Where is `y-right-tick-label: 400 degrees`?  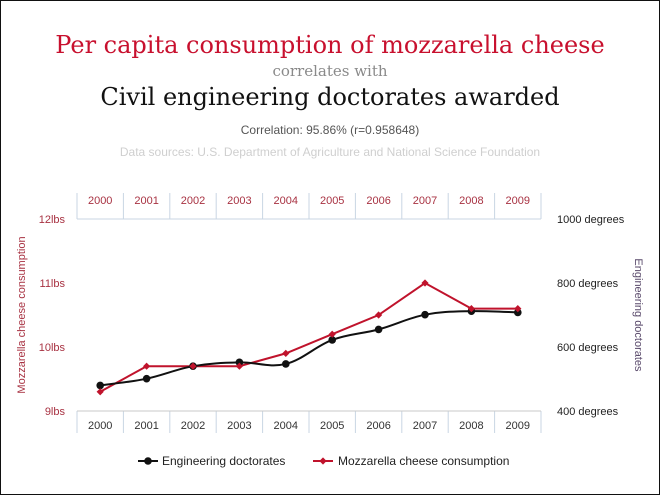
y-right-tick-label: 400 degrees is located at coordinates (588, 412).